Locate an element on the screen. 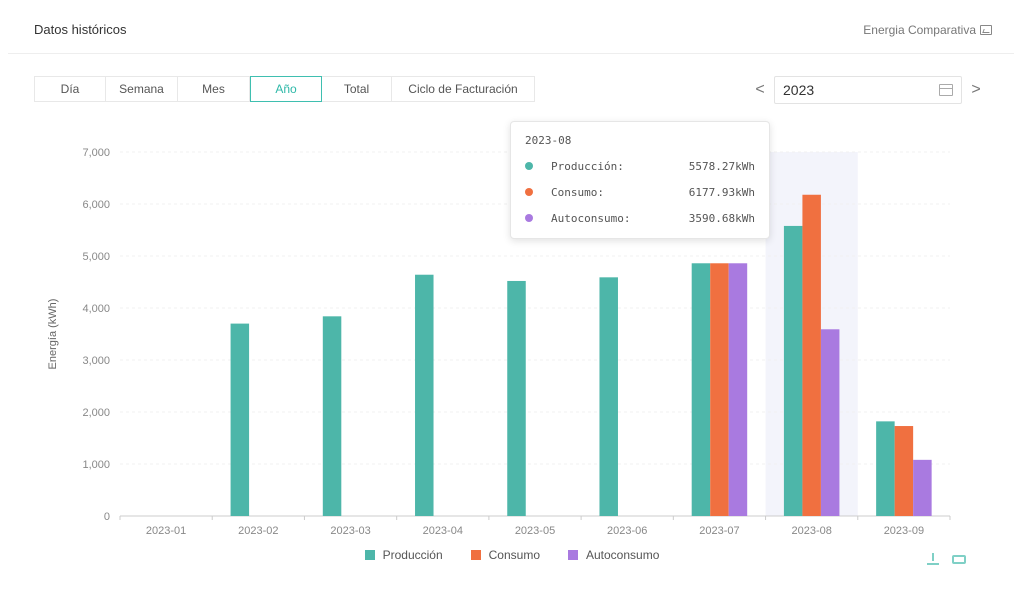 This screenshot has width=1024, height=611. x-tick-label: 2023-07 is located at coordinates (719, 531).